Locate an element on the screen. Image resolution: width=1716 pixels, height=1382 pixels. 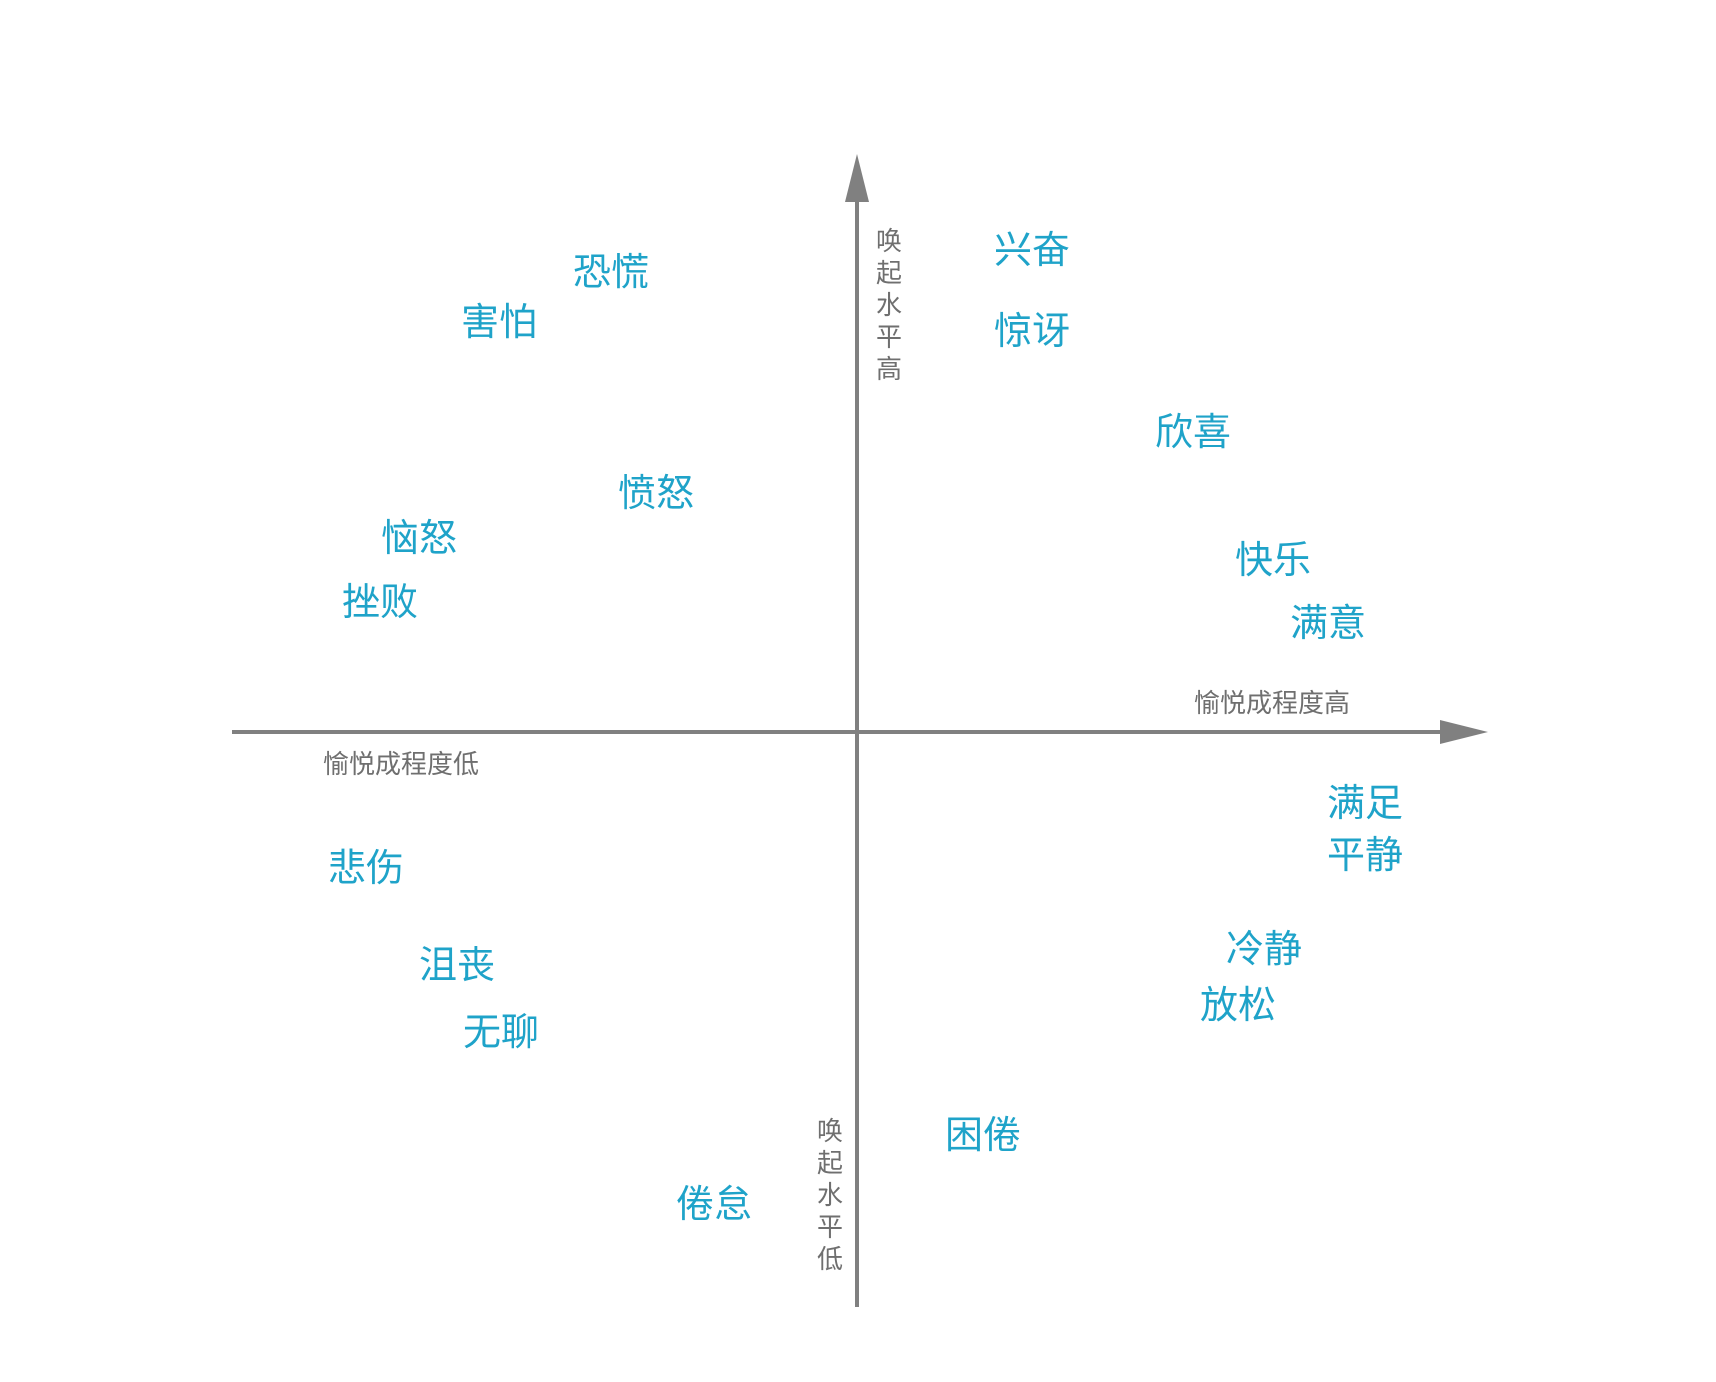
pleasure-high-label: 愉悦成程度高 is located at coordinates (1272, 704).